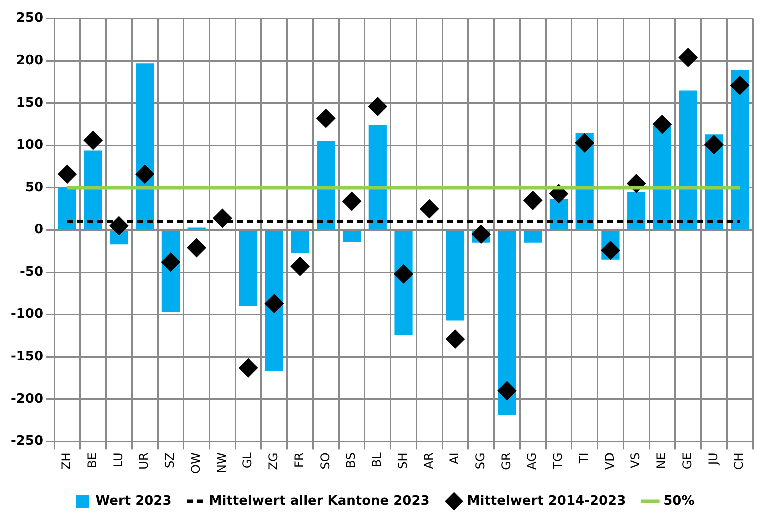  Describe the element at coordinates (319, 501) in the screenshot. I see `legend-label: Mittelwert aller Kantone 2023` at that location.